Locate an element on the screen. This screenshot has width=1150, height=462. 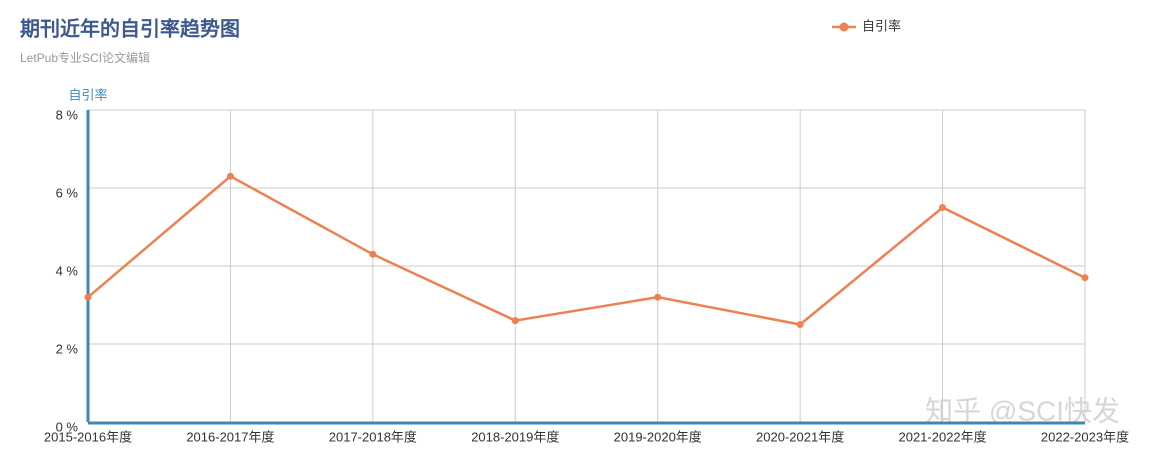
watermark: 知乎 @SCI快发 is located at coordinates (1022, 410).